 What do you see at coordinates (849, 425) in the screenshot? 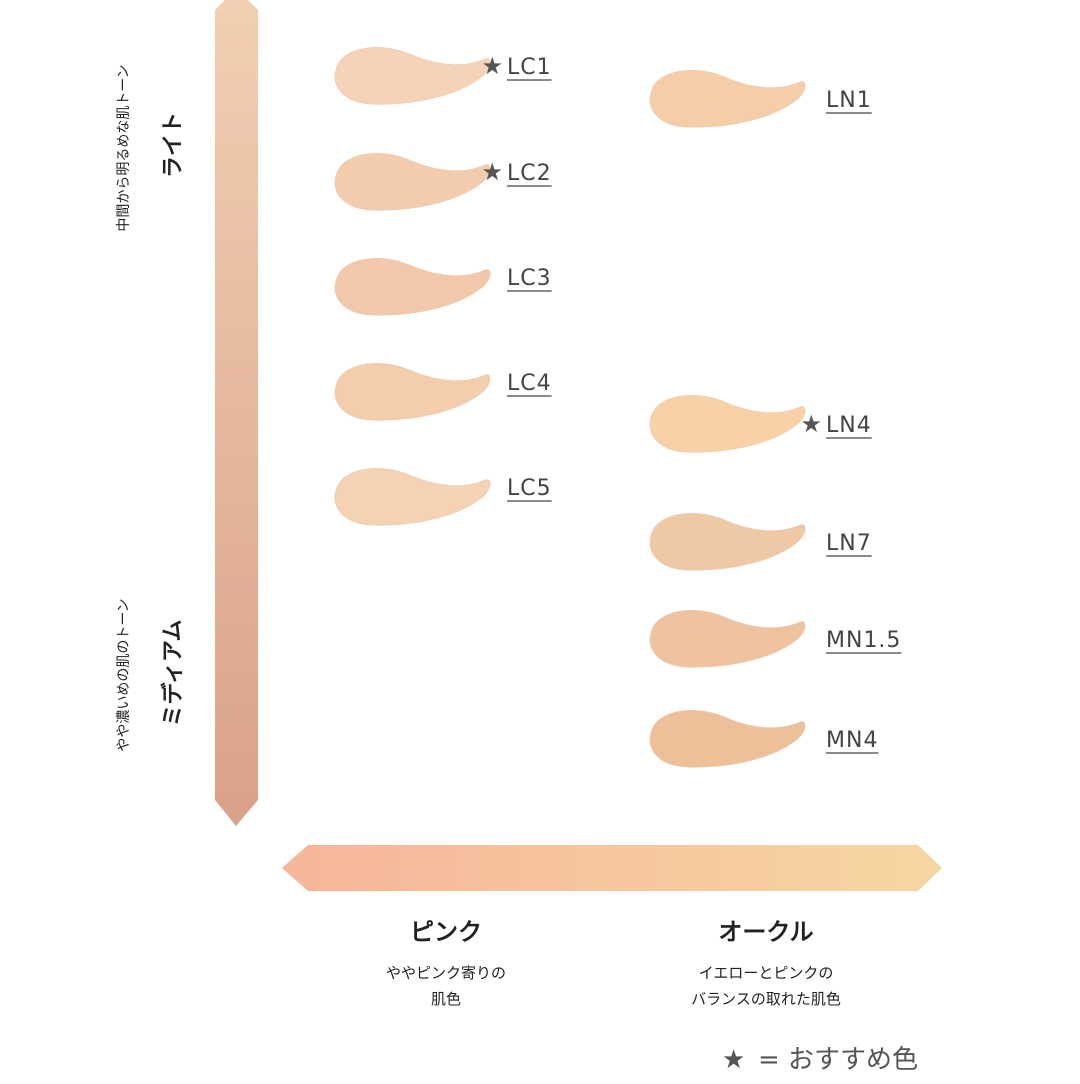
I see `shade-label: LN4` at bounding box center [849, 425].